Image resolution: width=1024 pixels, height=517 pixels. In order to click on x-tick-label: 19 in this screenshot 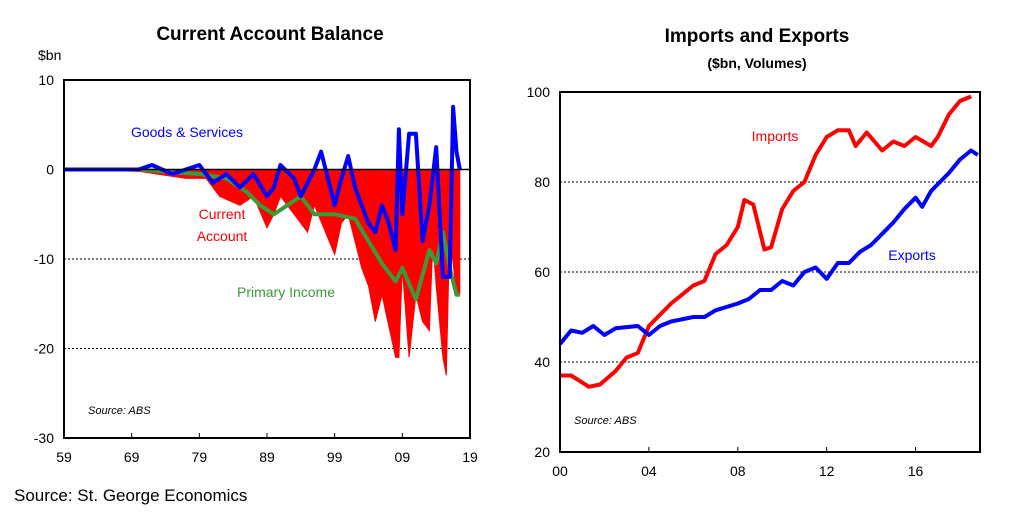, I will do `click(470, 457)`.